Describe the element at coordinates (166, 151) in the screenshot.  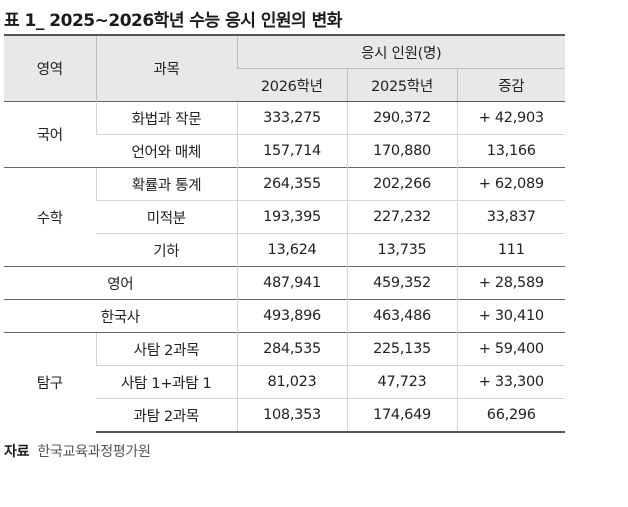
I see `subject-cell: 언어와 매체` at that location.